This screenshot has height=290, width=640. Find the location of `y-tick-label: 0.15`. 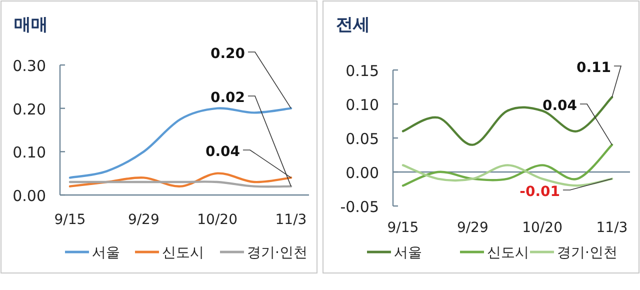

y-tick-label: 0.15 is located at coordinates (362, 71).